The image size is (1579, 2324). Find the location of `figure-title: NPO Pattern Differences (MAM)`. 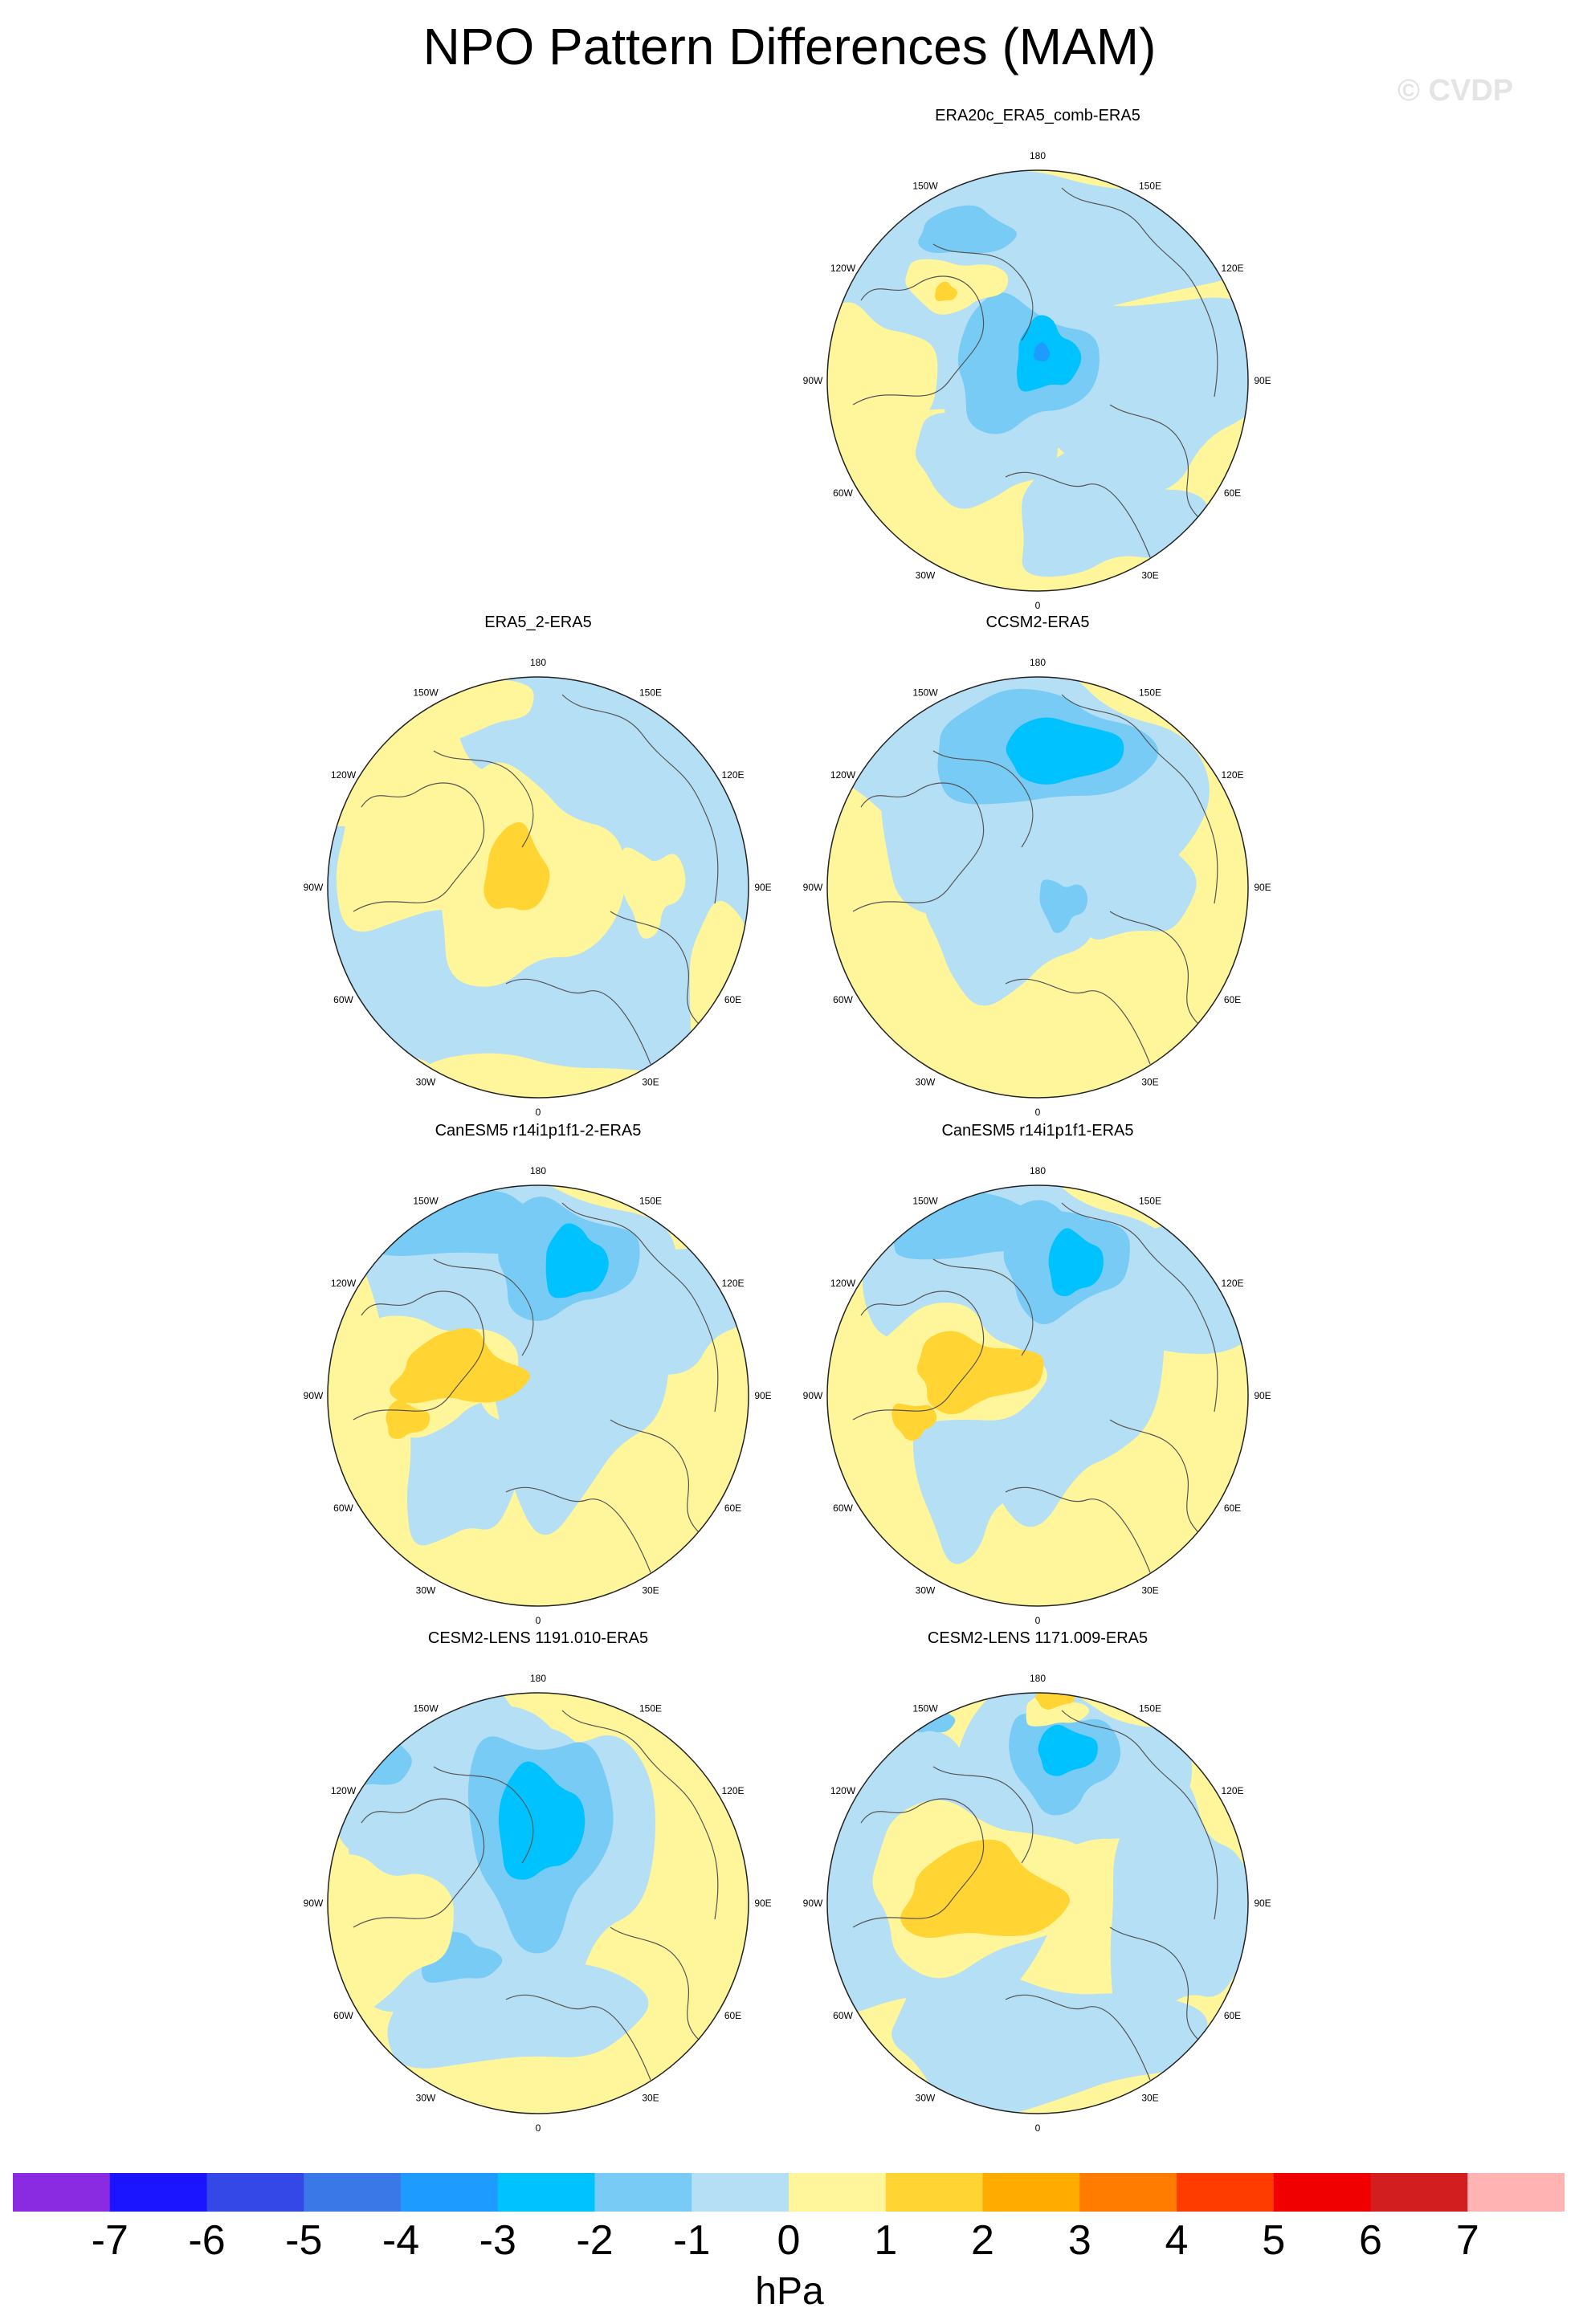

figure-title: NPO Pattern Differences (MAM) is located at coordinates (789, 46).